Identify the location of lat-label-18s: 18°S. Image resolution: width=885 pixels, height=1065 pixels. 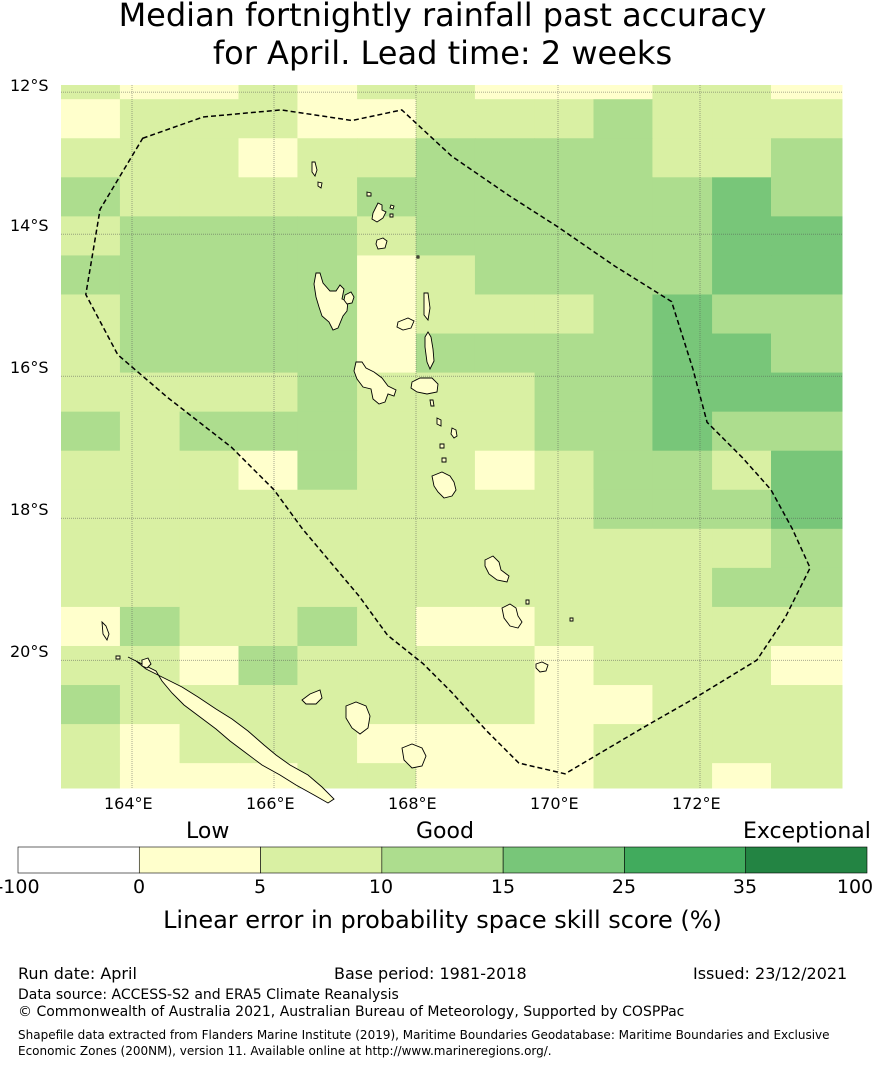
(29, 509).